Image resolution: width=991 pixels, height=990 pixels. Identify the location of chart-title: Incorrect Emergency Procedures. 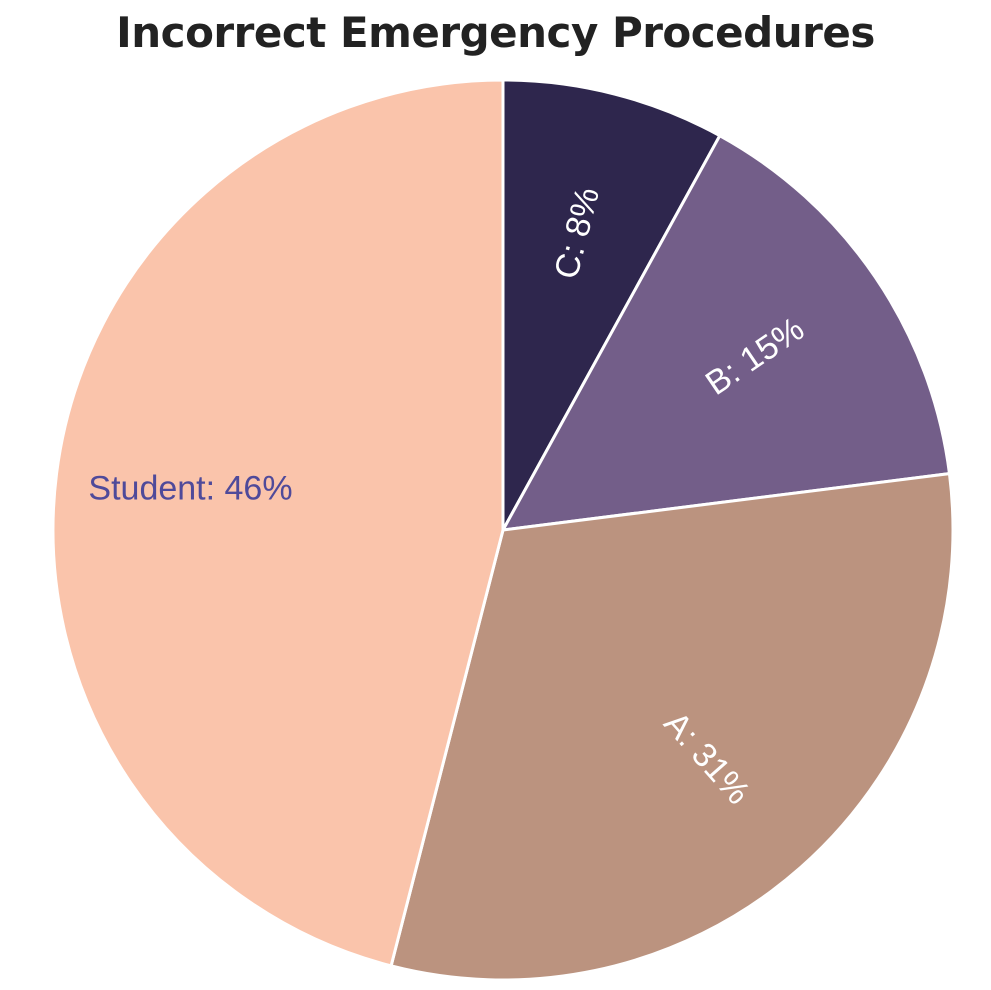
(495, 32).